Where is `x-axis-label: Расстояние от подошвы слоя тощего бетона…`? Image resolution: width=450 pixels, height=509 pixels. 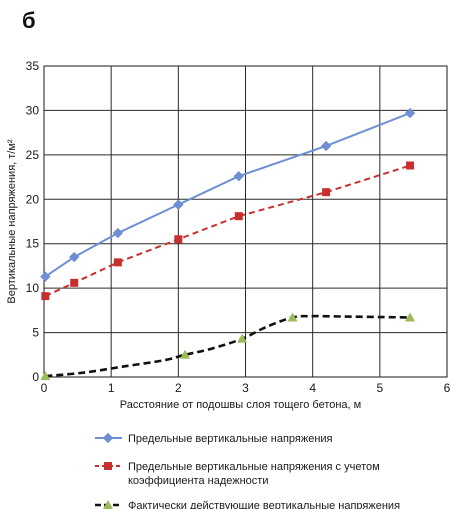
x-axis-label: Расстояние от подошвы слоя тощего бетона… is located at coordinates (240, 405).